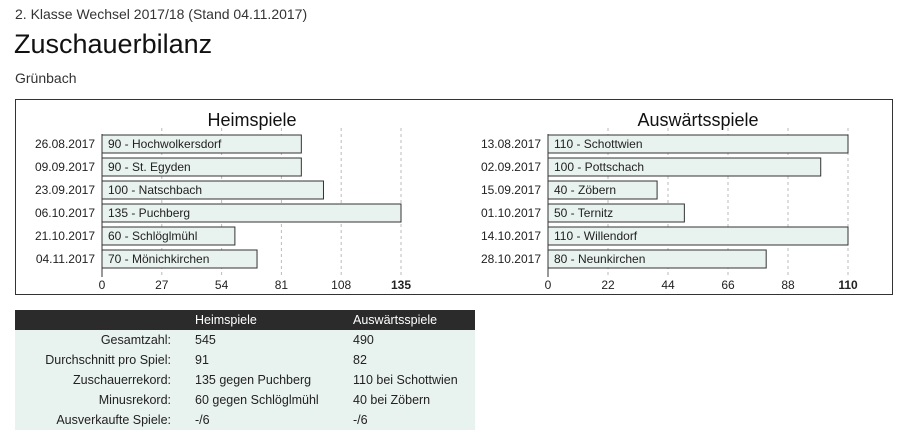 The height and width of the screenshot is (438, 910). I want to click on chart-title: Auswärtsspiele, so click(697, 120).